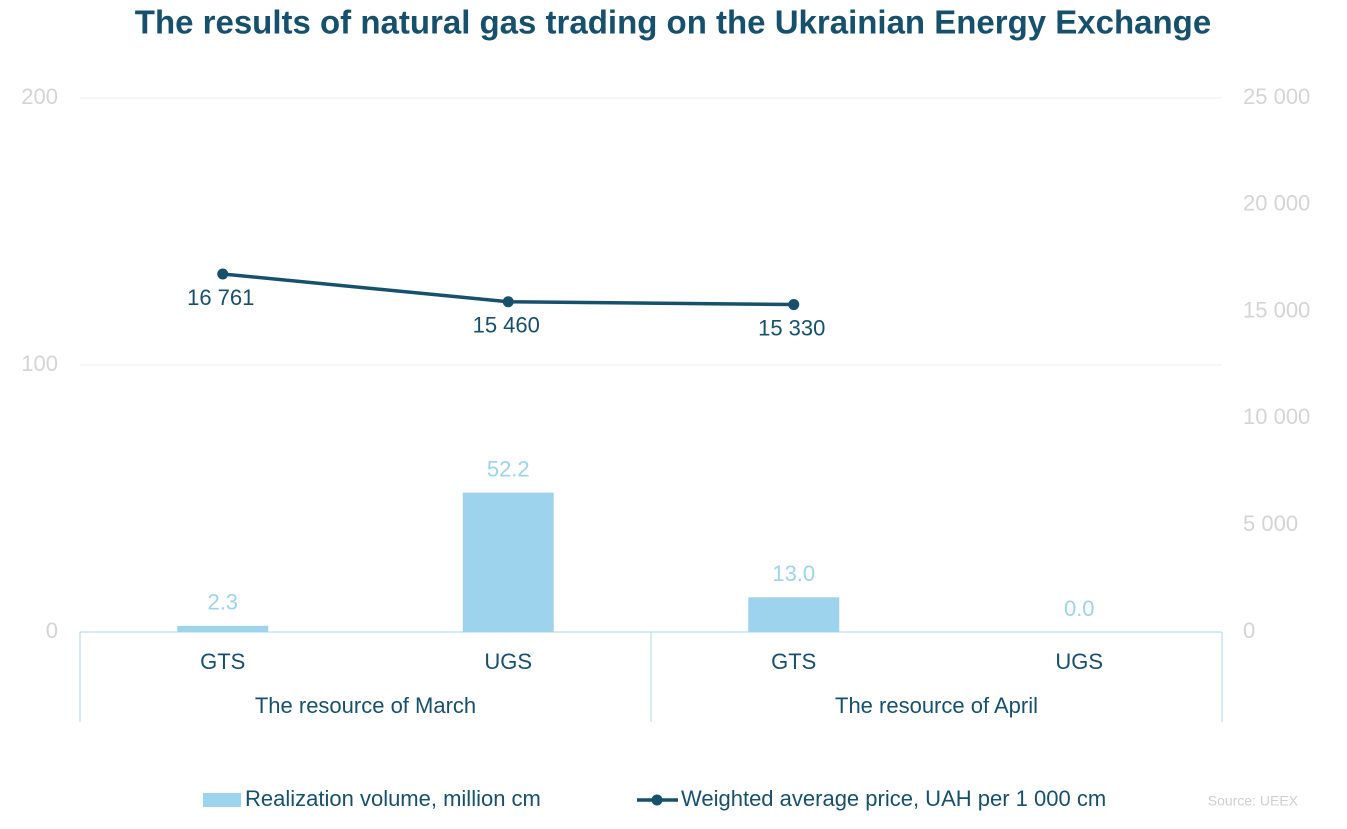 The image size is (1347, 829). What do you see at coordinates (793, 573) in the screenshot?
I see `bar-value-label: 13.0` at bounding box center [793, 573].